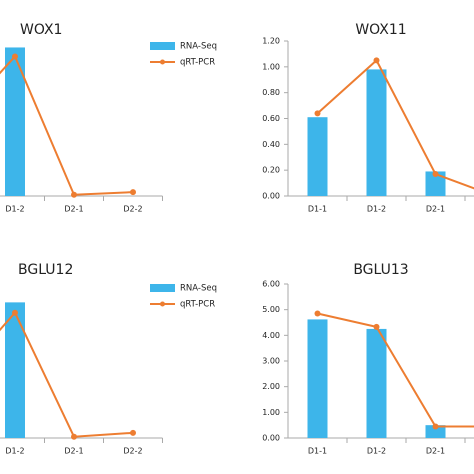  Describe the element at coordinates (271, 170) in the screenshot. I see `y-tick-label: 0.20` at that location.